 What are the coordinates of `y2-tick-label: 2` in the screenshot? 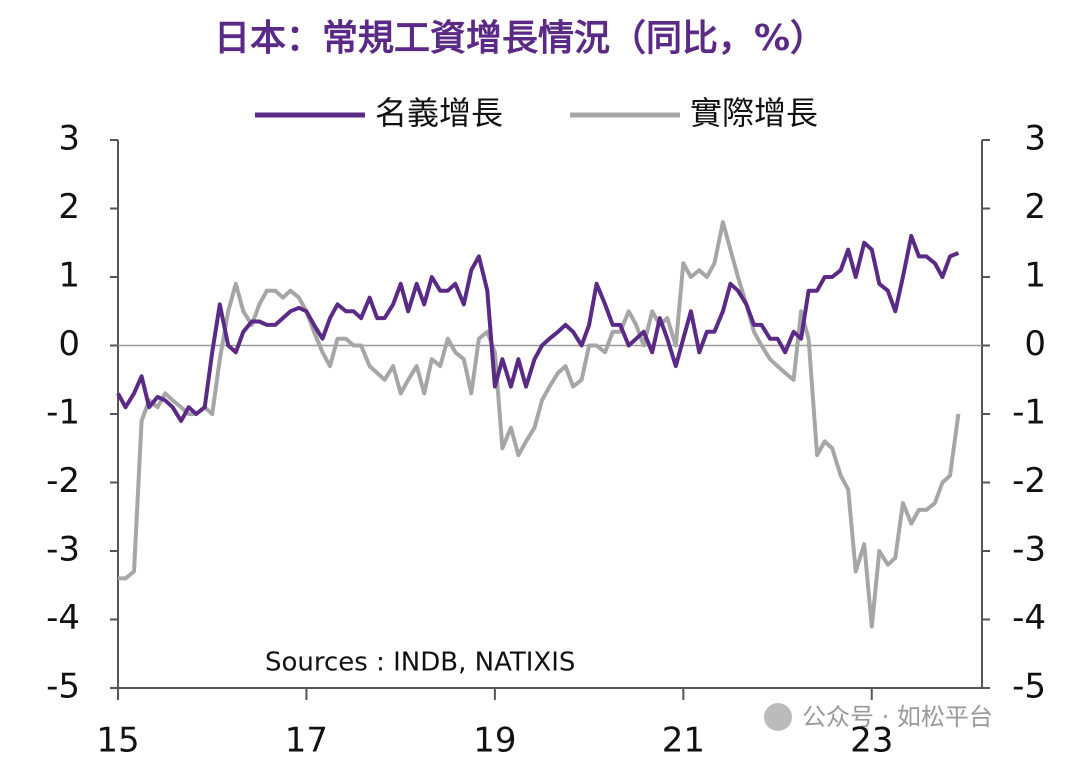 It's located at (1035, 207).